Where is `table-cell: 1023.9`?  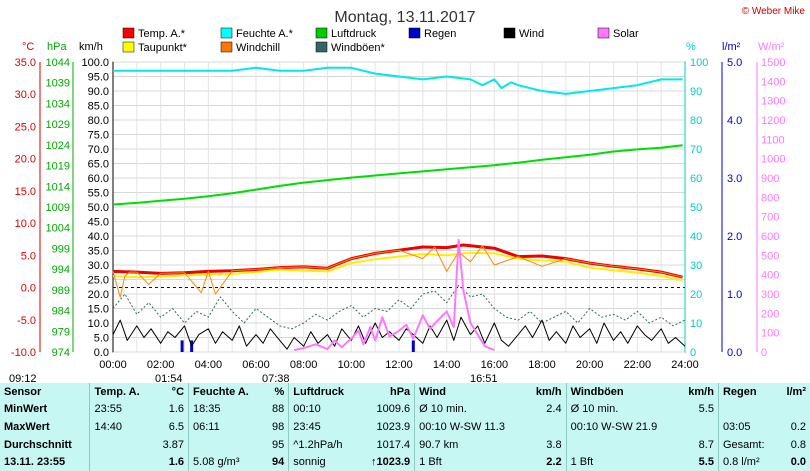
table-cell: 1023.9 is located at coordinates (393, 426).